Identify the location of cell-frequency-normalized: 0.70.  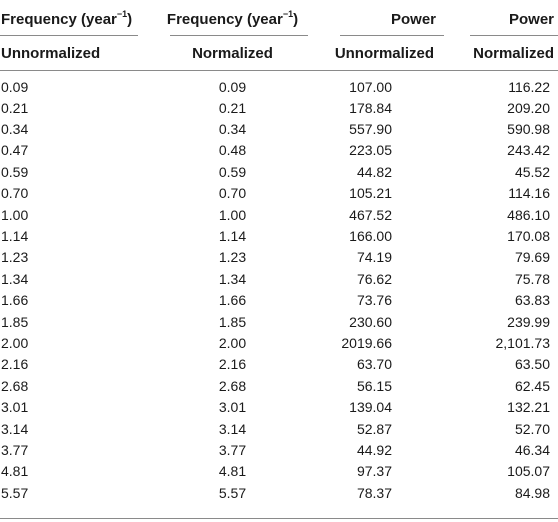
(232, 193).